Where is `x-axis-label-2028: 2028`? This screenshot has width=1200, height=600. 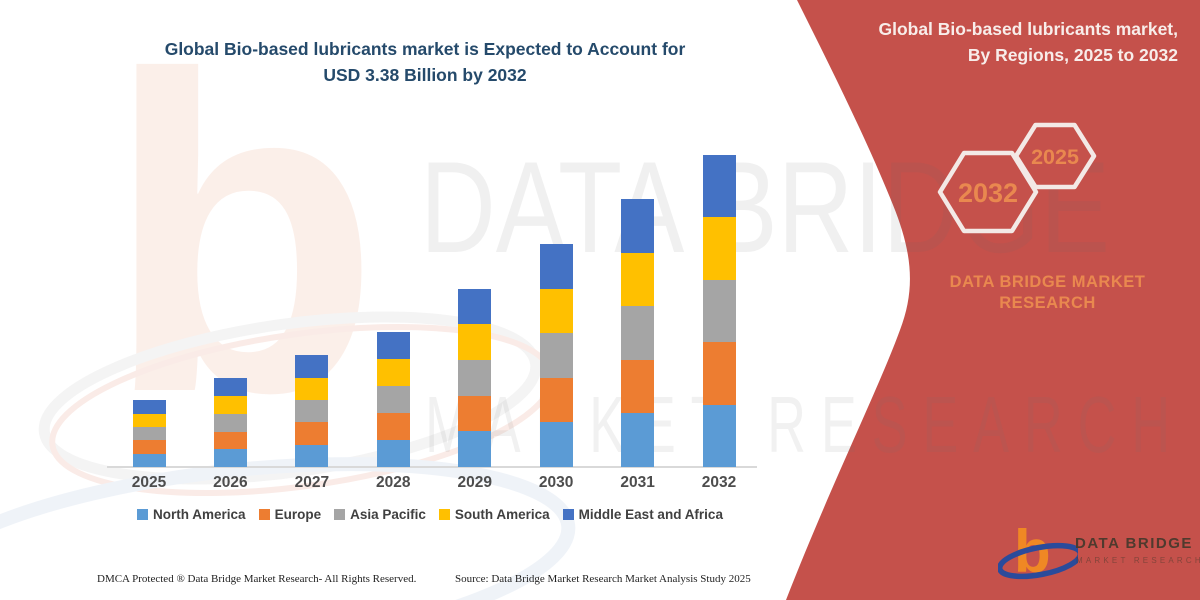
x-axis-label-2028: 2028 is located at coordinates (393, 482).